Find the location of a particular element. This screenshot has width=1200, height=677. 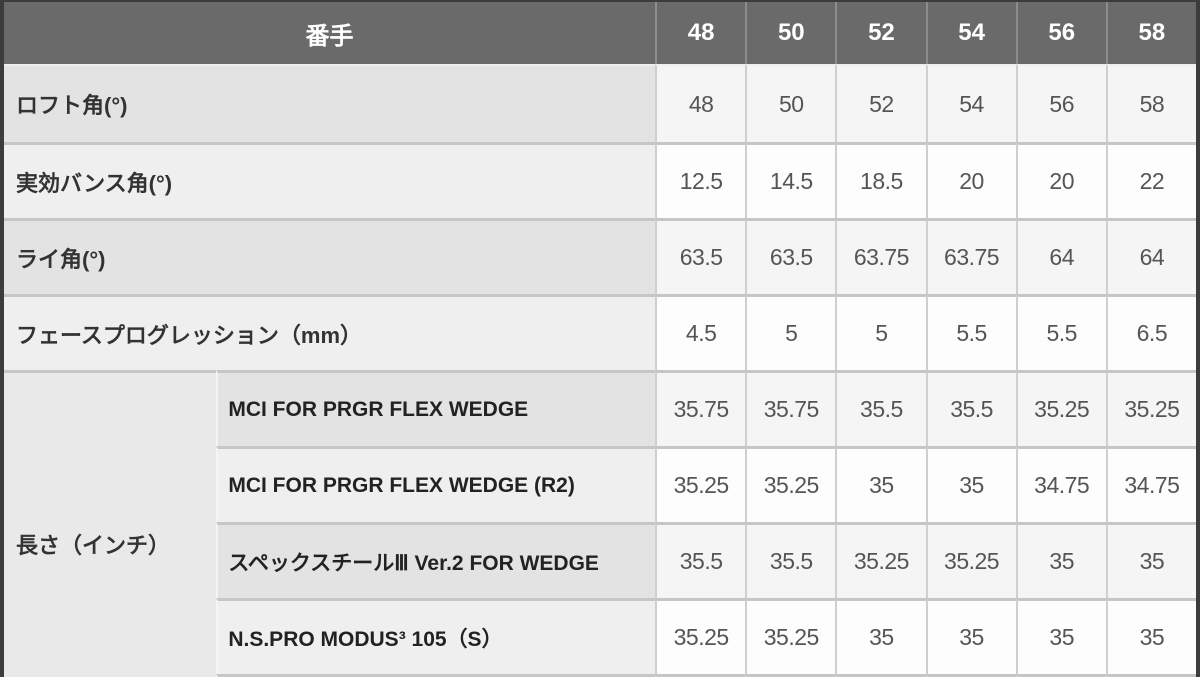

row-label-loft: ロフト角(°) is located at coordinates (330, 103).